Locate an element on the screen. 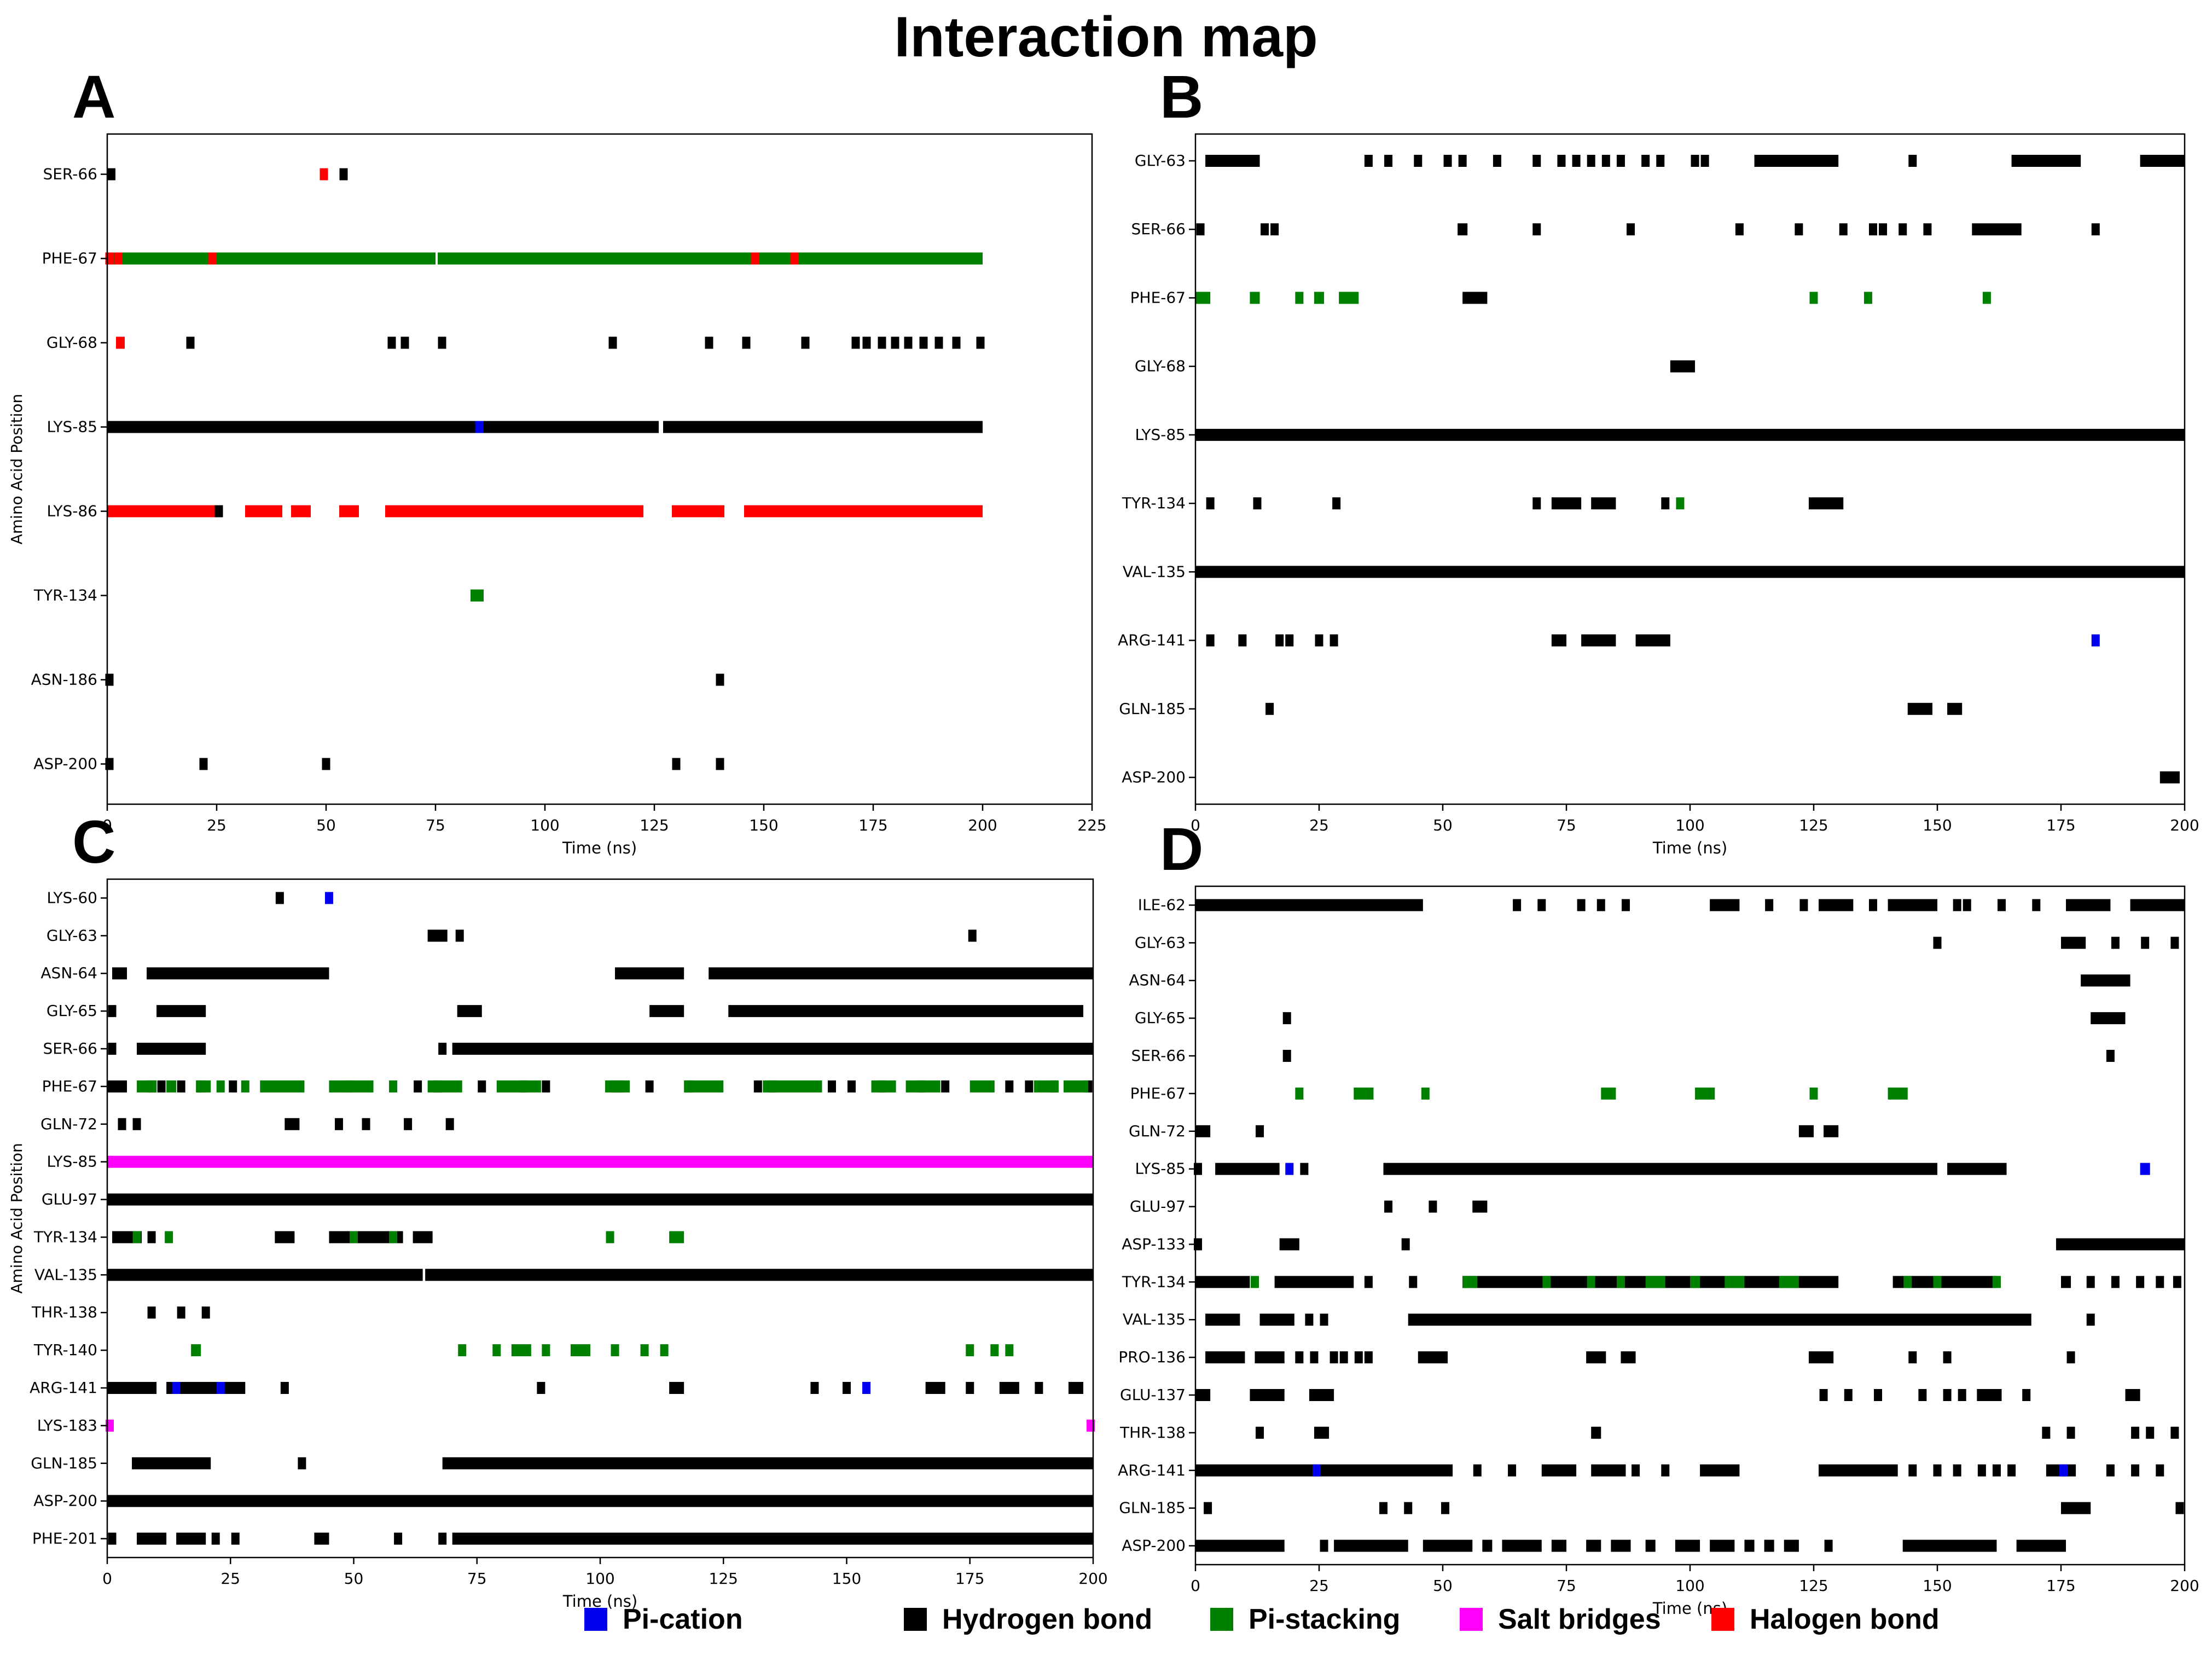 The height and width of the screenshot is (1656, 2212). x-tick-label-0: 0 is located at coordinates (107, 825).